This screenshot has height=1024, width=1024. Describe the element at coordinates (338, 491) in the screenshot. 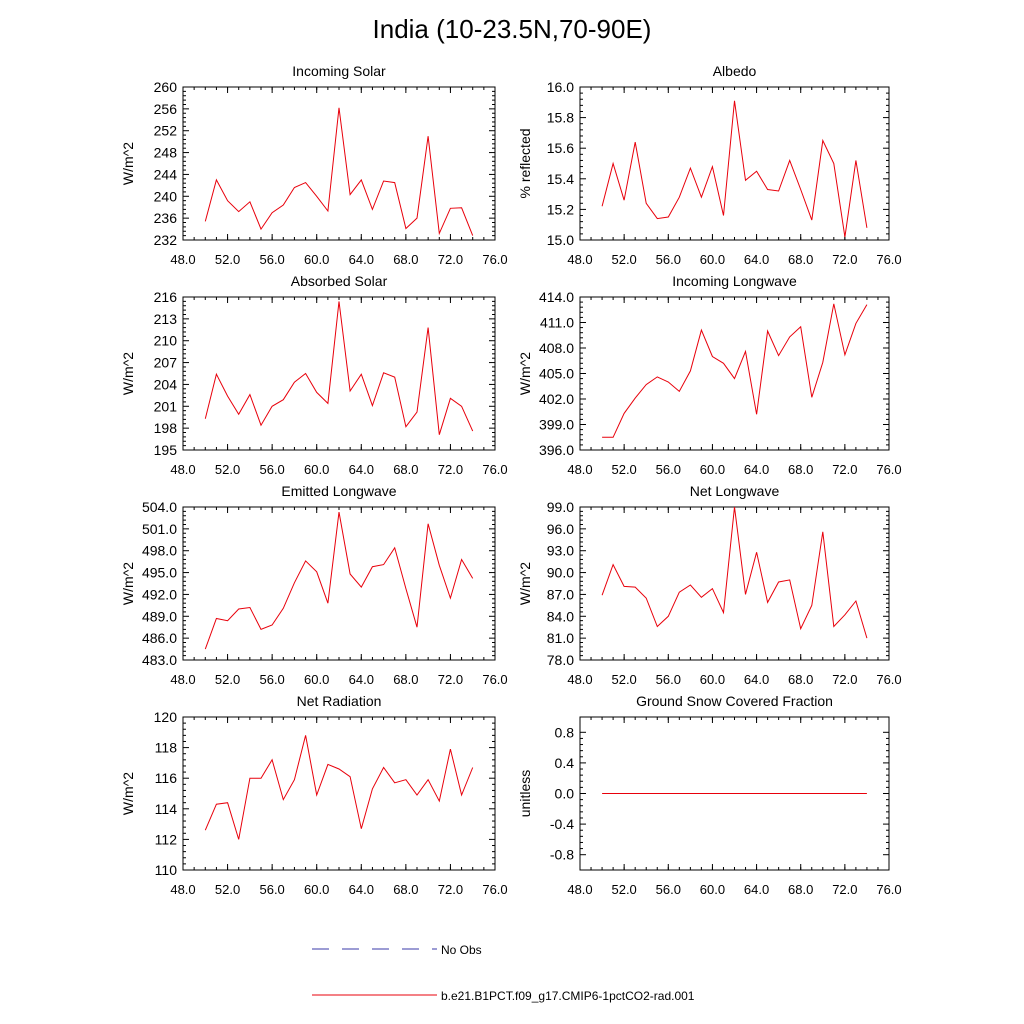

I see `panel-title: Emitted Longwave` at that location.